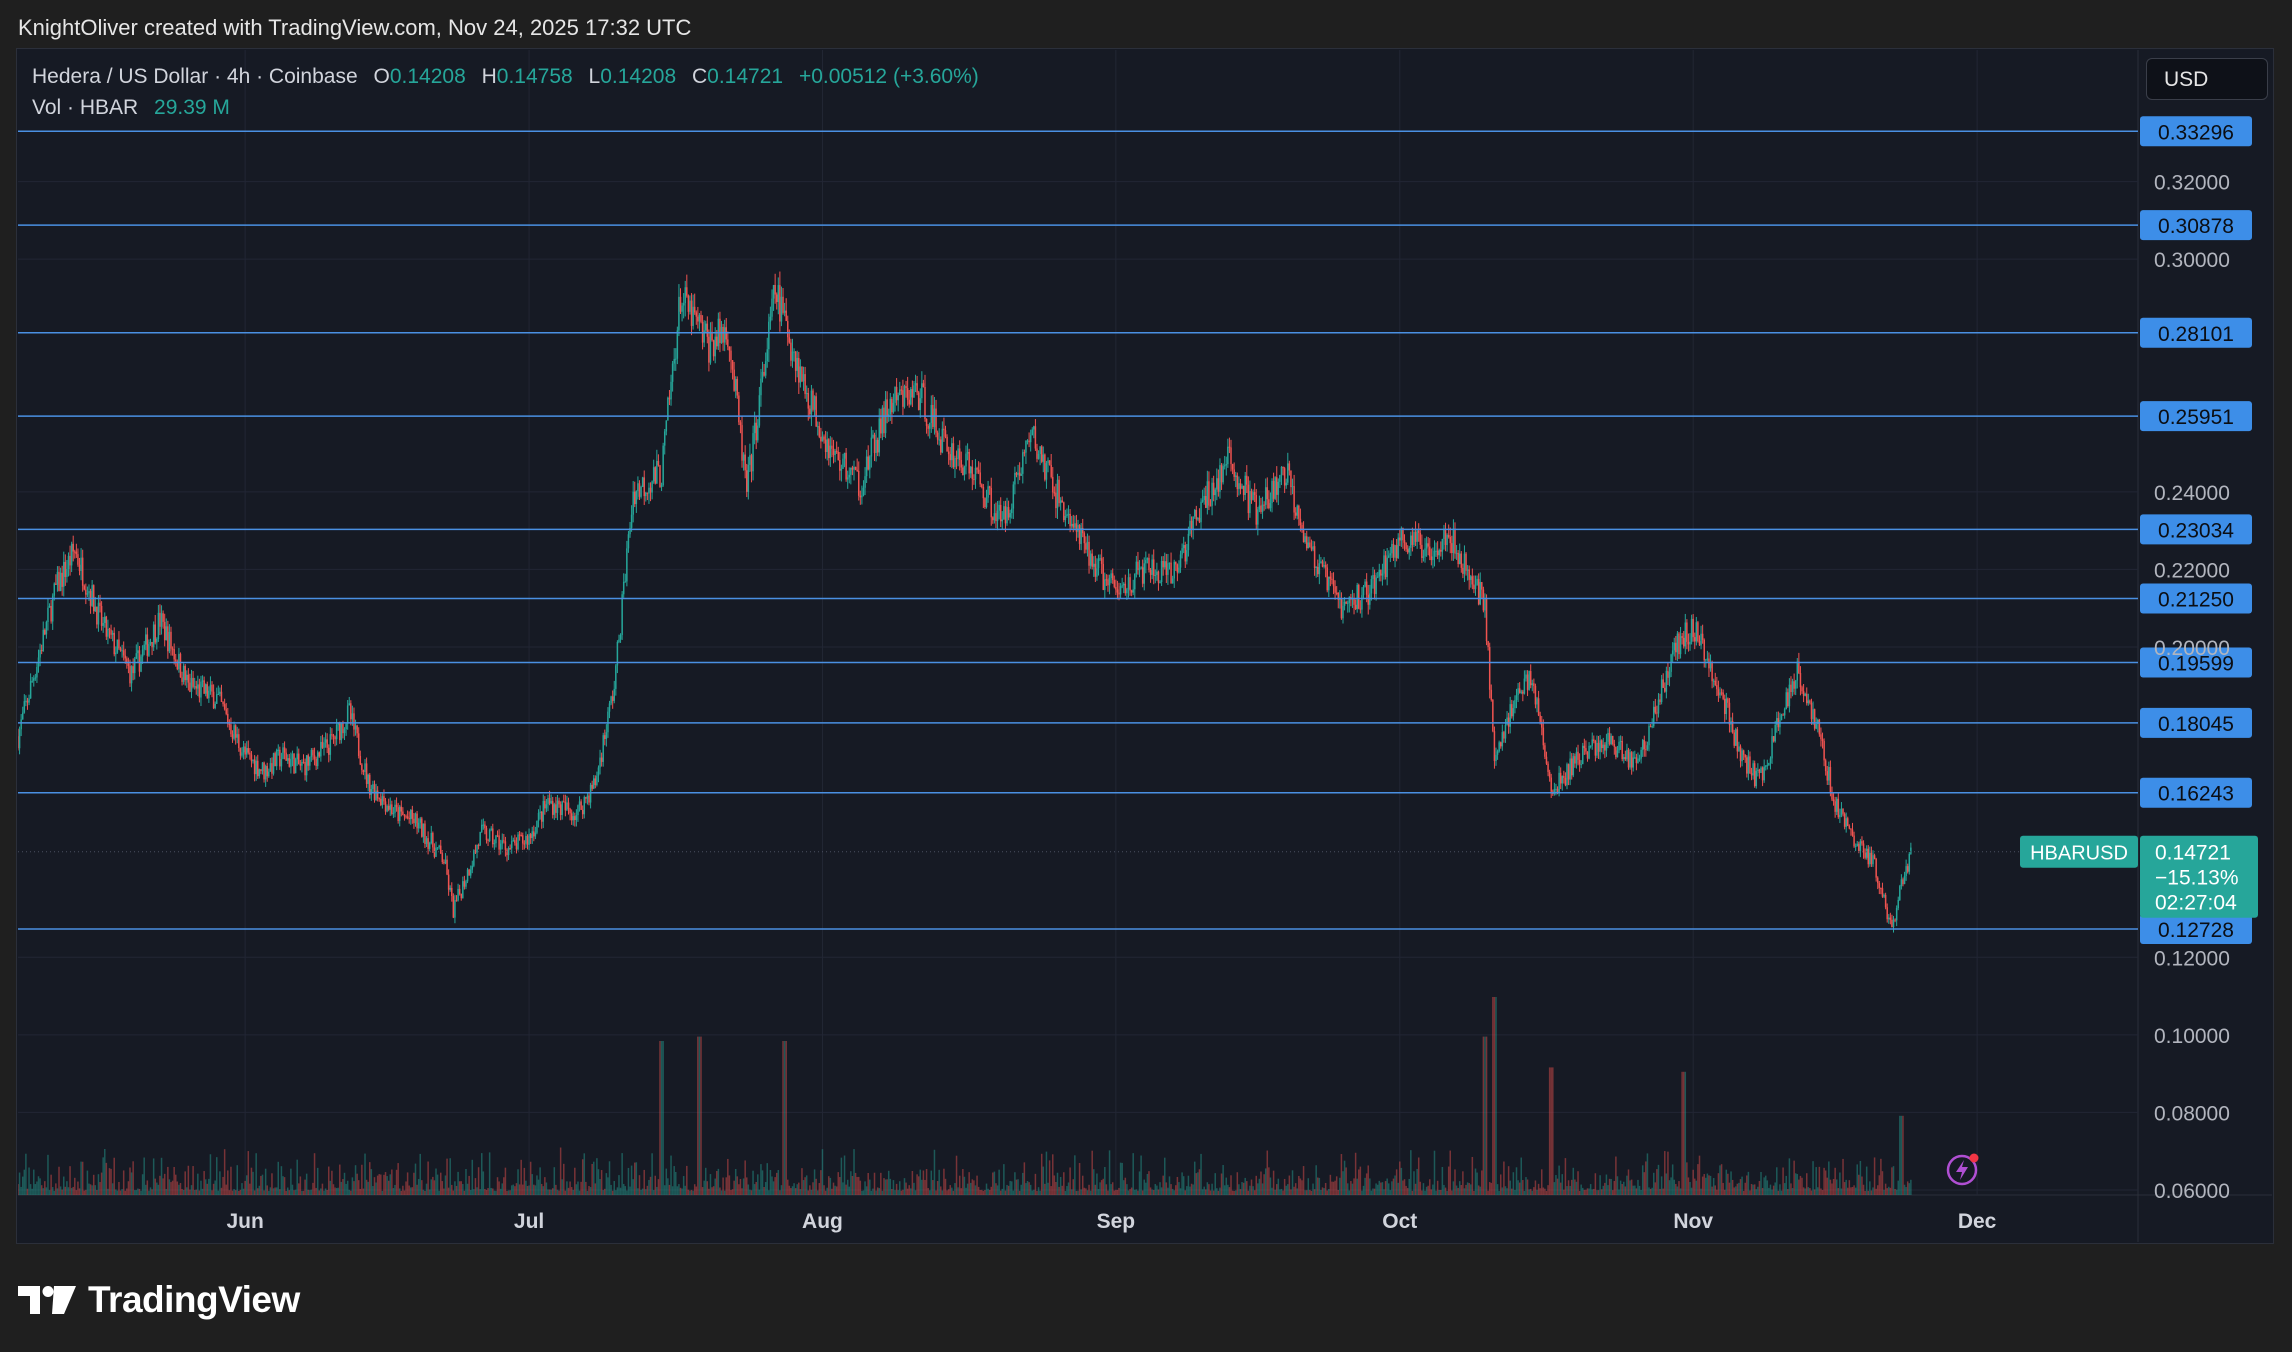 The height and width of the screenshot is (1352, 2292). I want to click on level-label-bg, so click(2196, 662).